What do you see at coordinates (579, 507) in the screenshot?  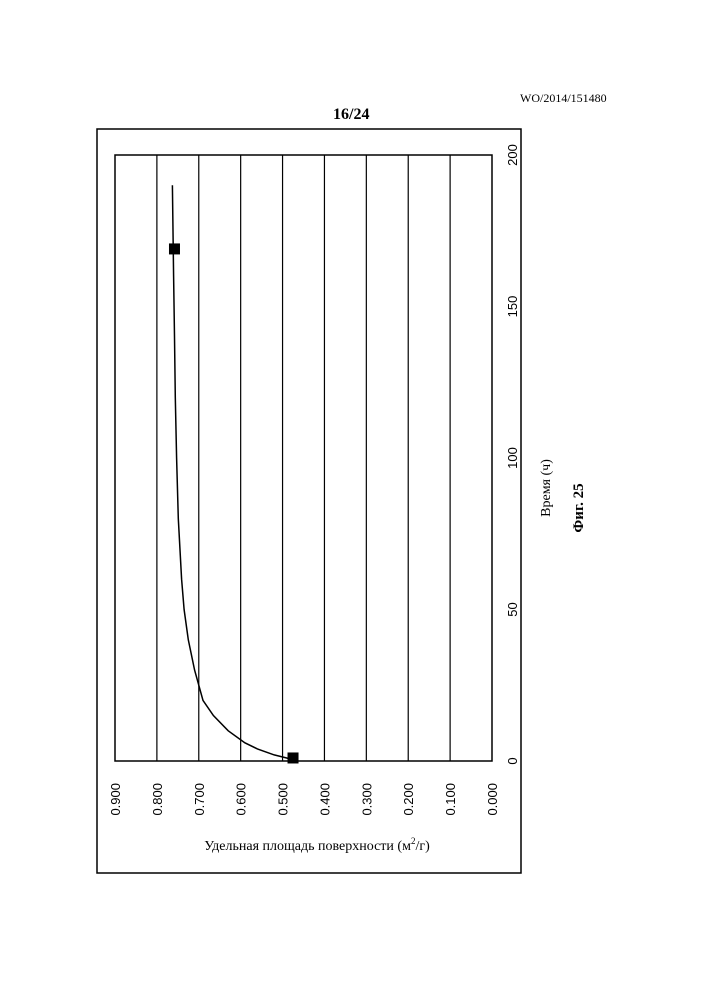 I see `figure-caption: Фиг. 25` at bounding box center [579, 507].